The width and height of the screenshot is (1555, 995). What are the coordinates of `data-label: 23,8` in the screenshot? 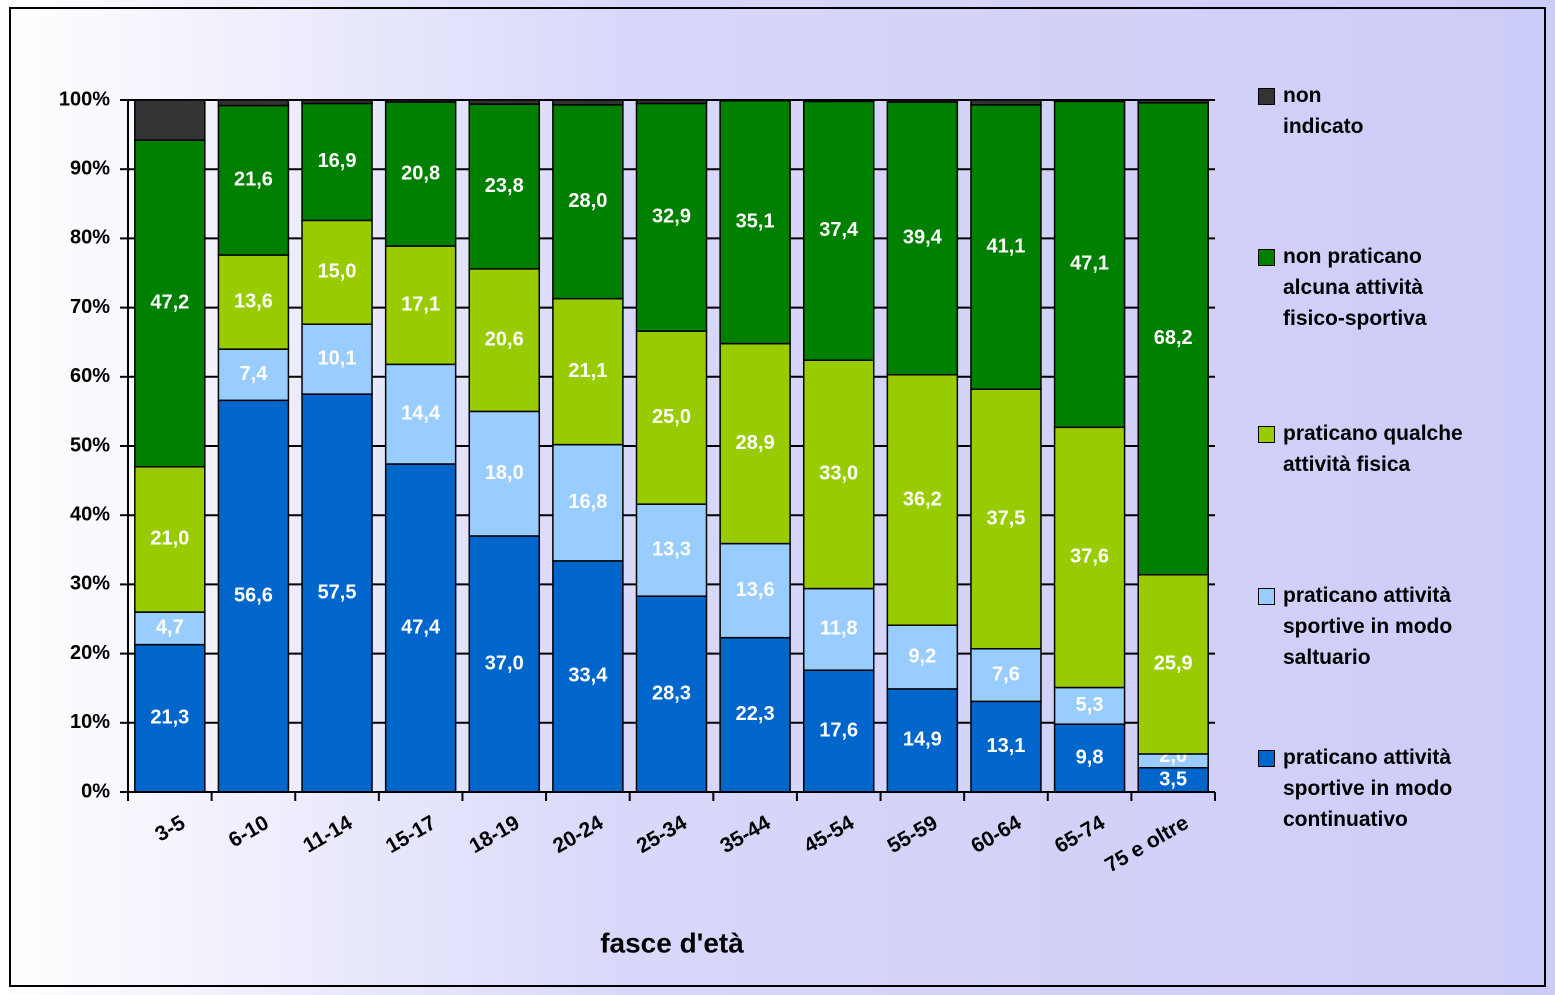 It's located at (504, 186).